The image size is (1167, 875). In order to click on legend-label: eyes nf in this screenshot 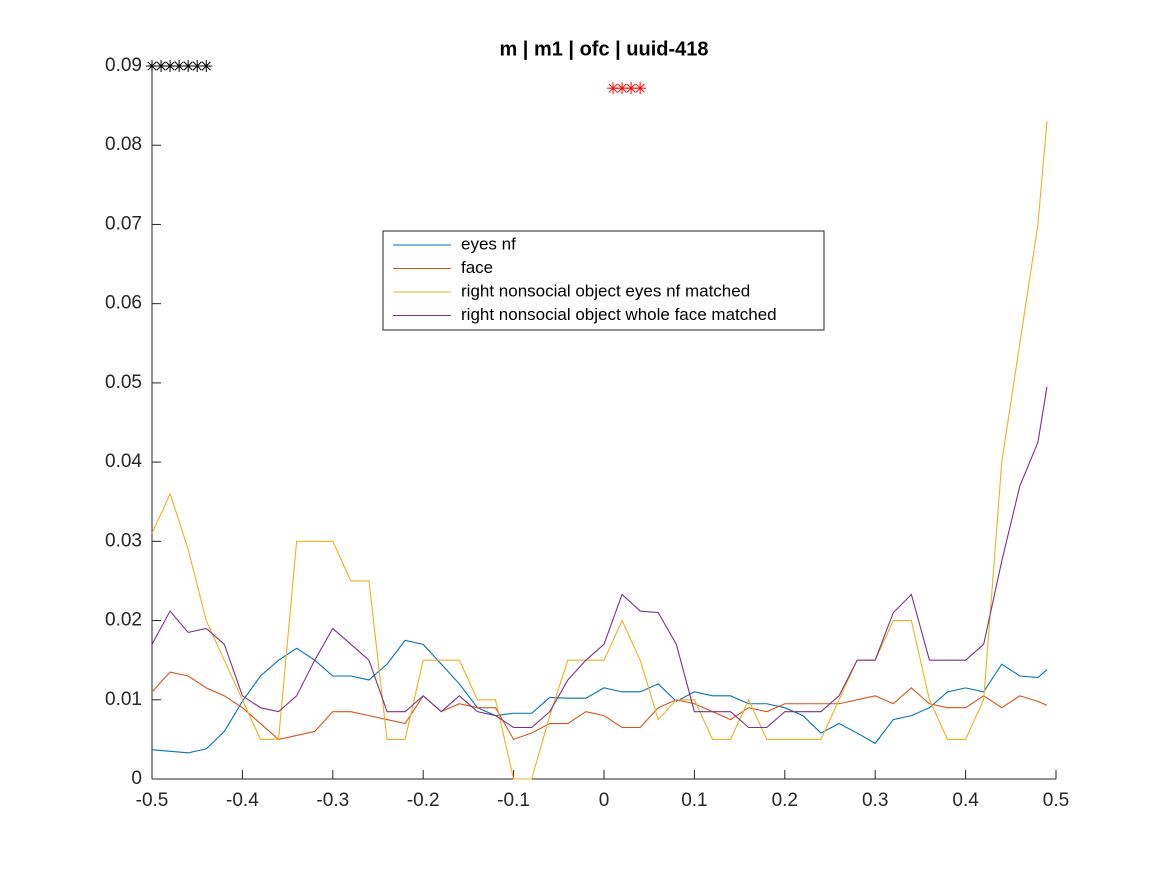, I will do `click(488, 243)`.